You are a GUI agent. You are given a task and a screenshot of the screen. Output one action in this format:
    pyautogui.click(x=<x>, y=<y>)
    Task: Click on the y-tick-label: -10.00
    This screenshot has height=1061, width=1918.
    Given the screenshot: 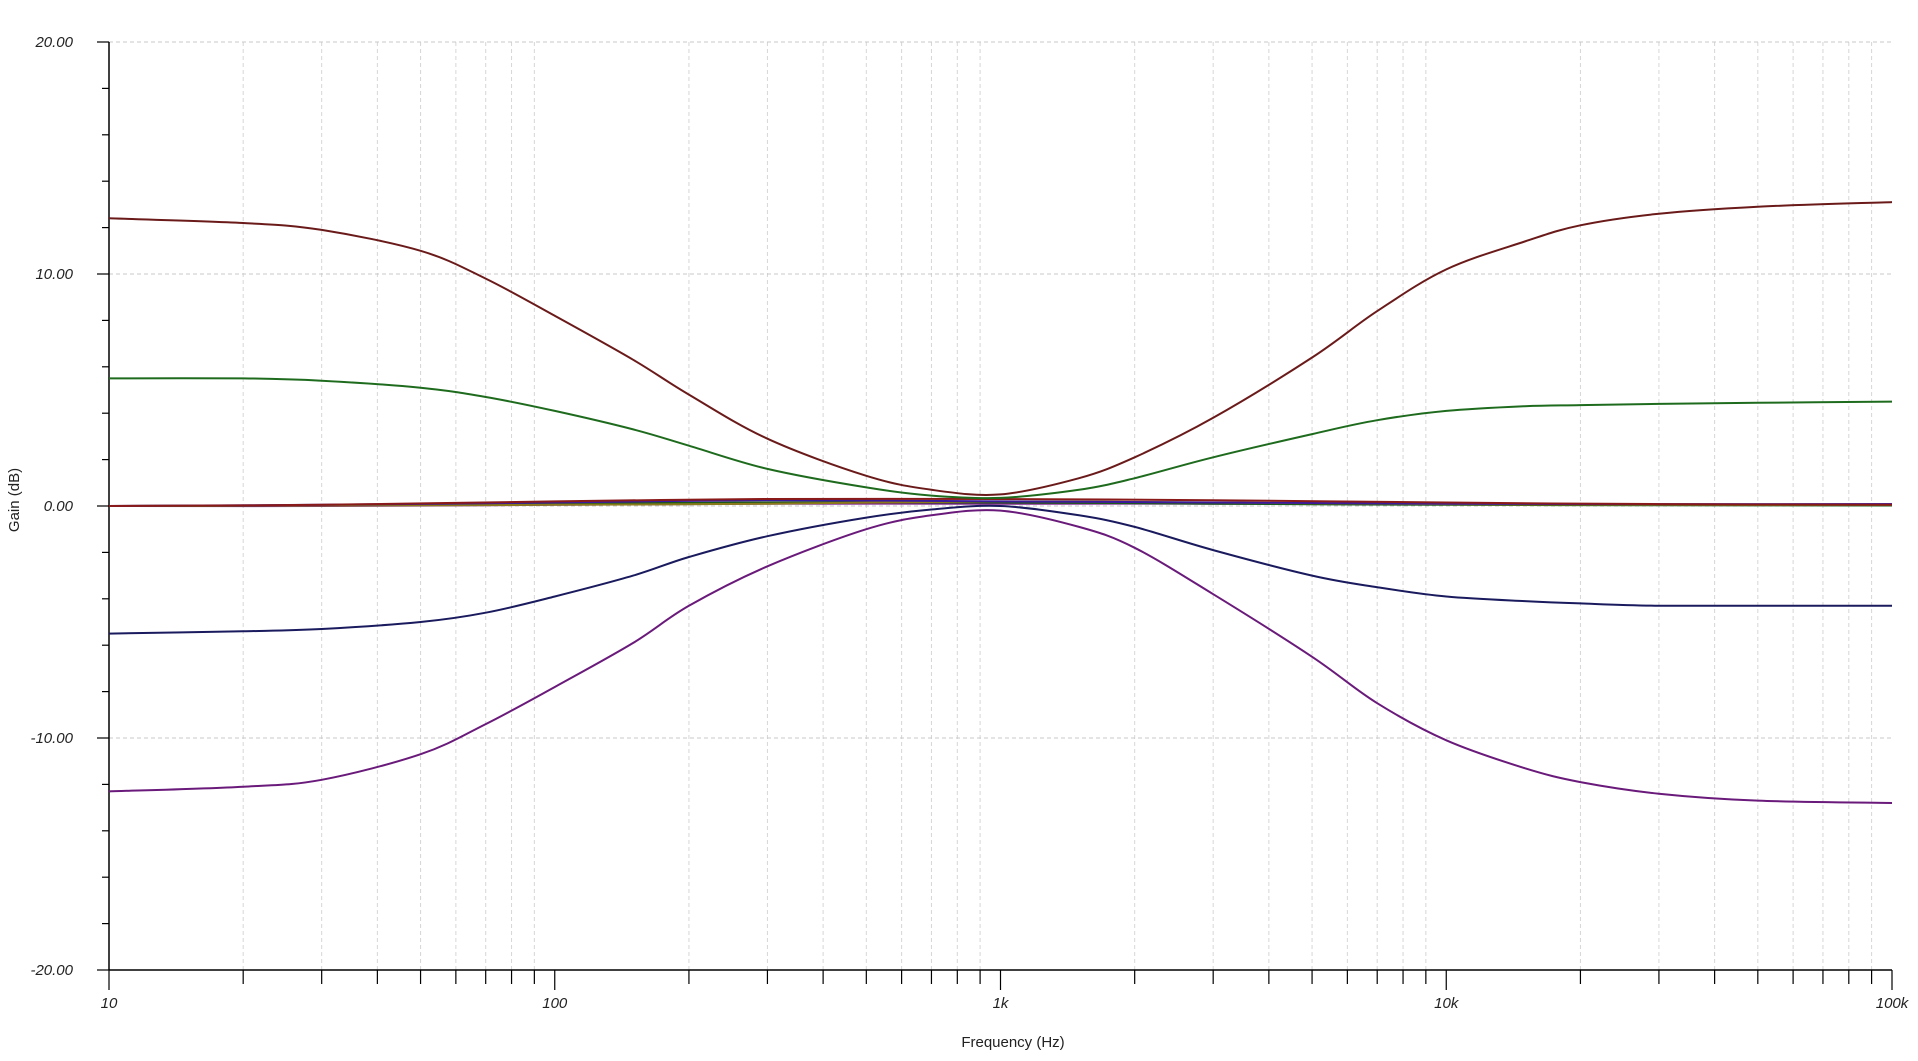 What is the action you would take?
    pyautogui.click(x=51, y=738)
    